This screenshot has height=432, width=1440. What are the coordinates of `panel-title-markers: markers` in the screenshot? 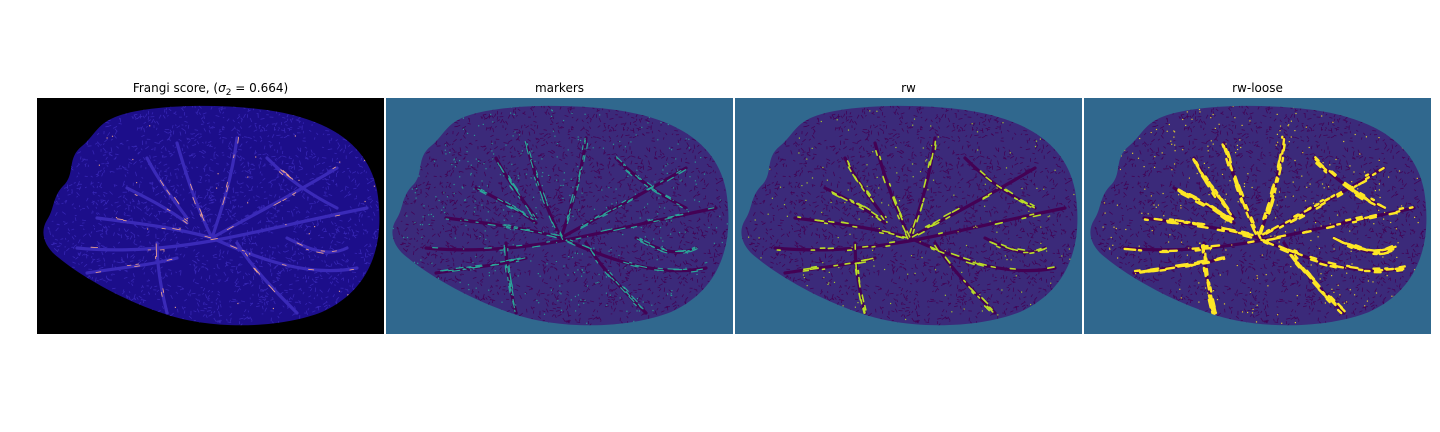 It's located at (559, 88).